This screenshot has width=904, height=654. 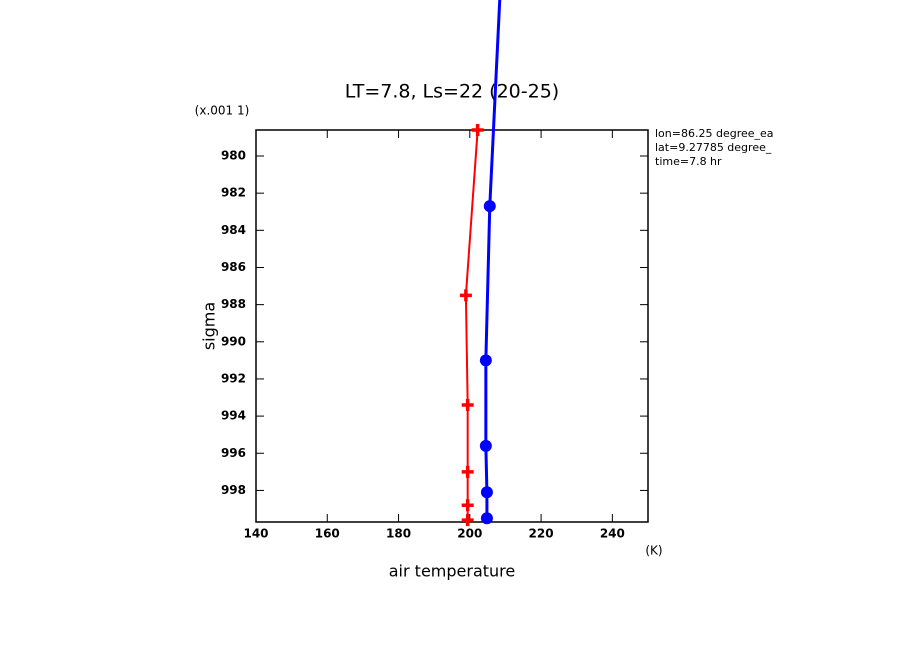 I want to click on y-tick-label: 982, so click(x=233, y=193).